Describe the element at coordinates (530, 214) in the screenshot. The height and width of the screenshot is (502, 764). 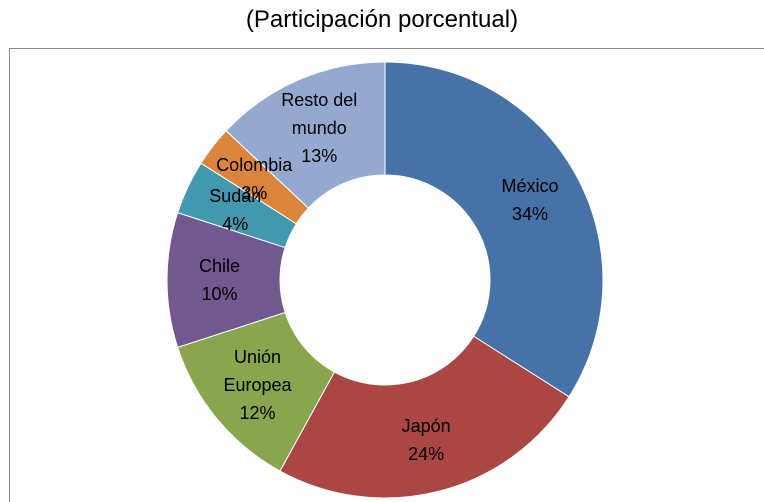
I see `data-label-value: 34%` at that location.